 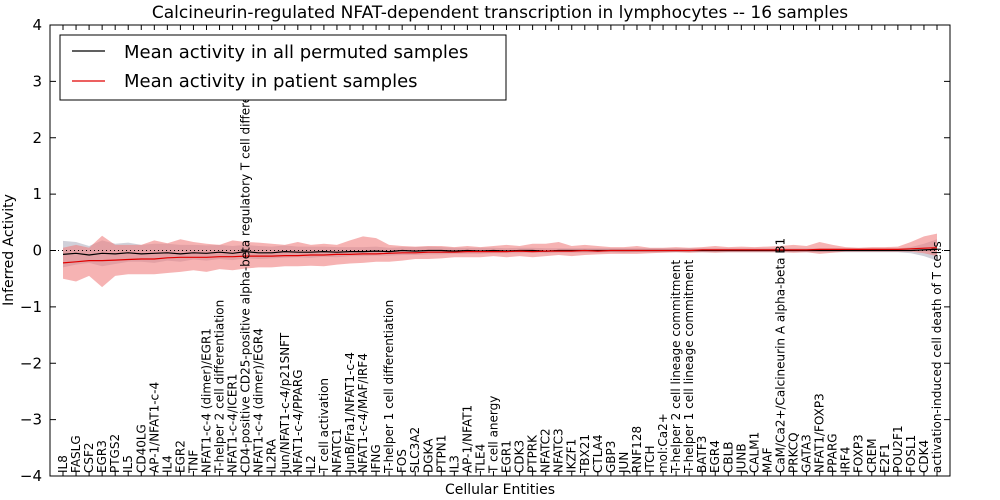 I want to click on y-tick-label: 1, so click(x=37, y=194).